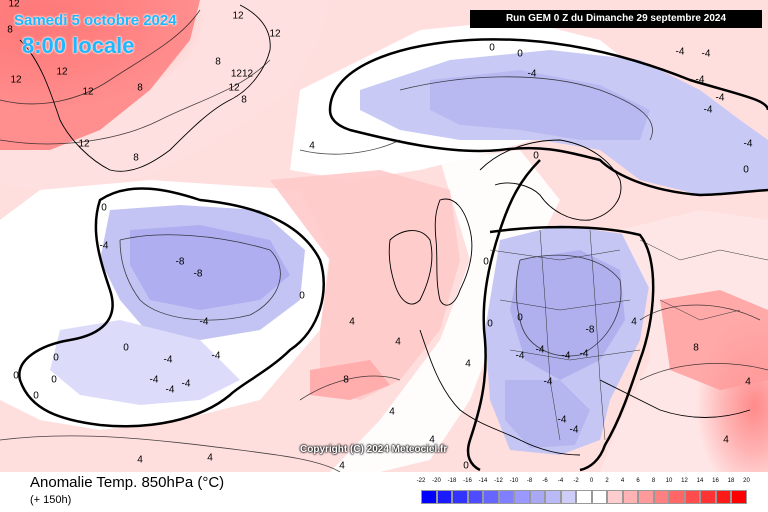 The image size is (768, 512). Describe the element at coordinates (560, 481) in the screenshot. I see `scale-label: -4` at that location.